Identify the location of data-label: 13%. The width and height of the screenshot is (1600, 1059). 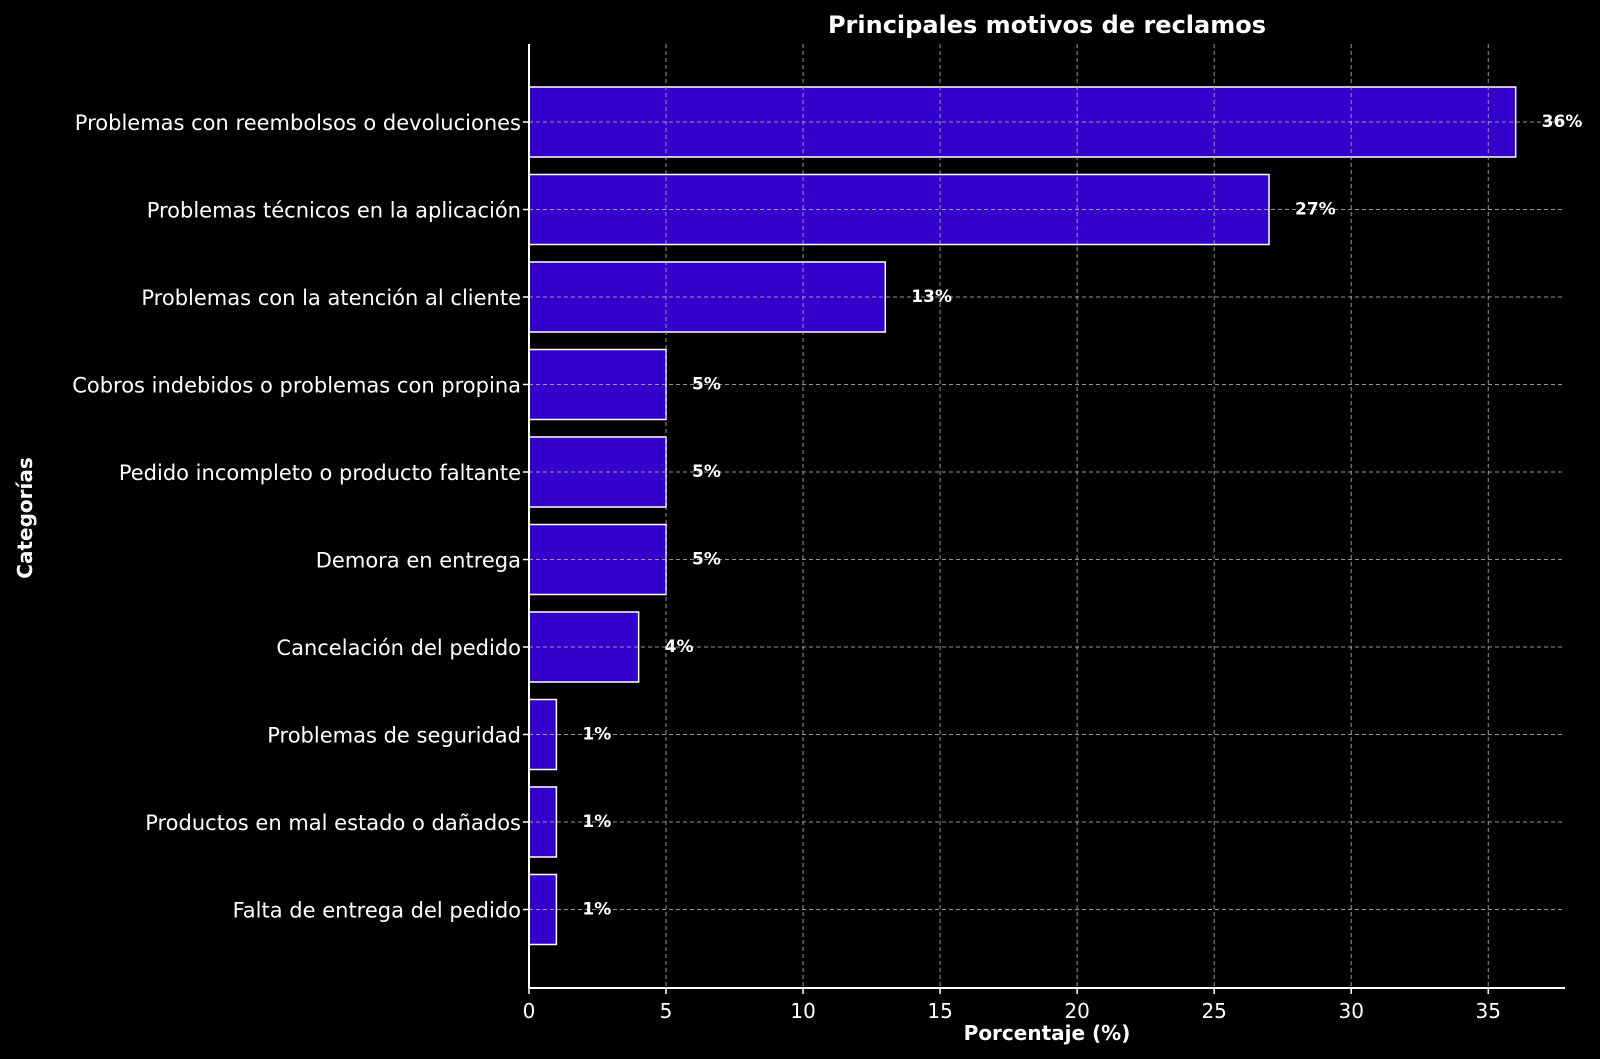
(931, 297).